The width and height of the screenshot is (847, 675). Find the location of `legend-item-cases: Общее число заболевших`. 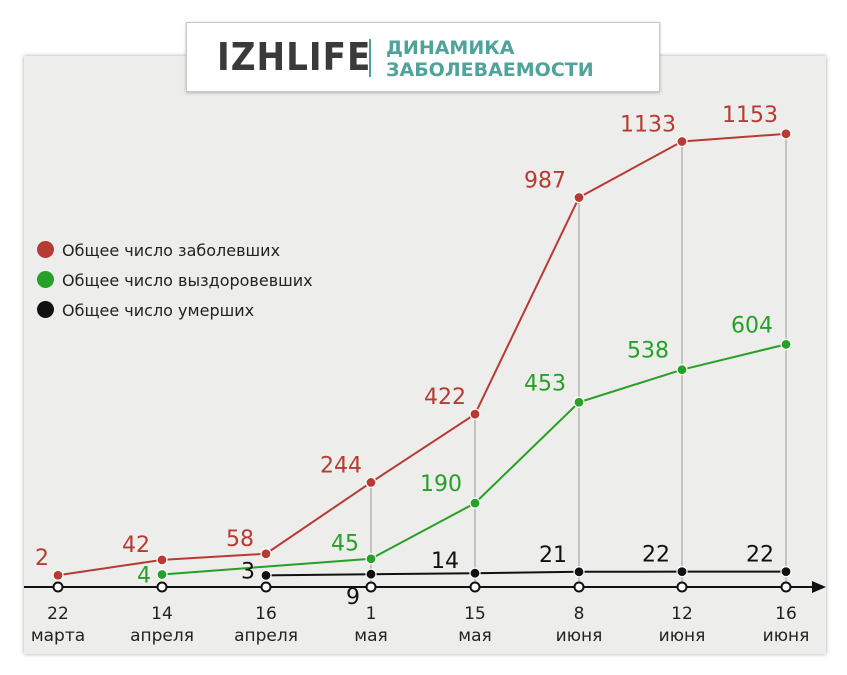

legend-item-cases: Общее число заболевших is located at coordinates (158, 250).